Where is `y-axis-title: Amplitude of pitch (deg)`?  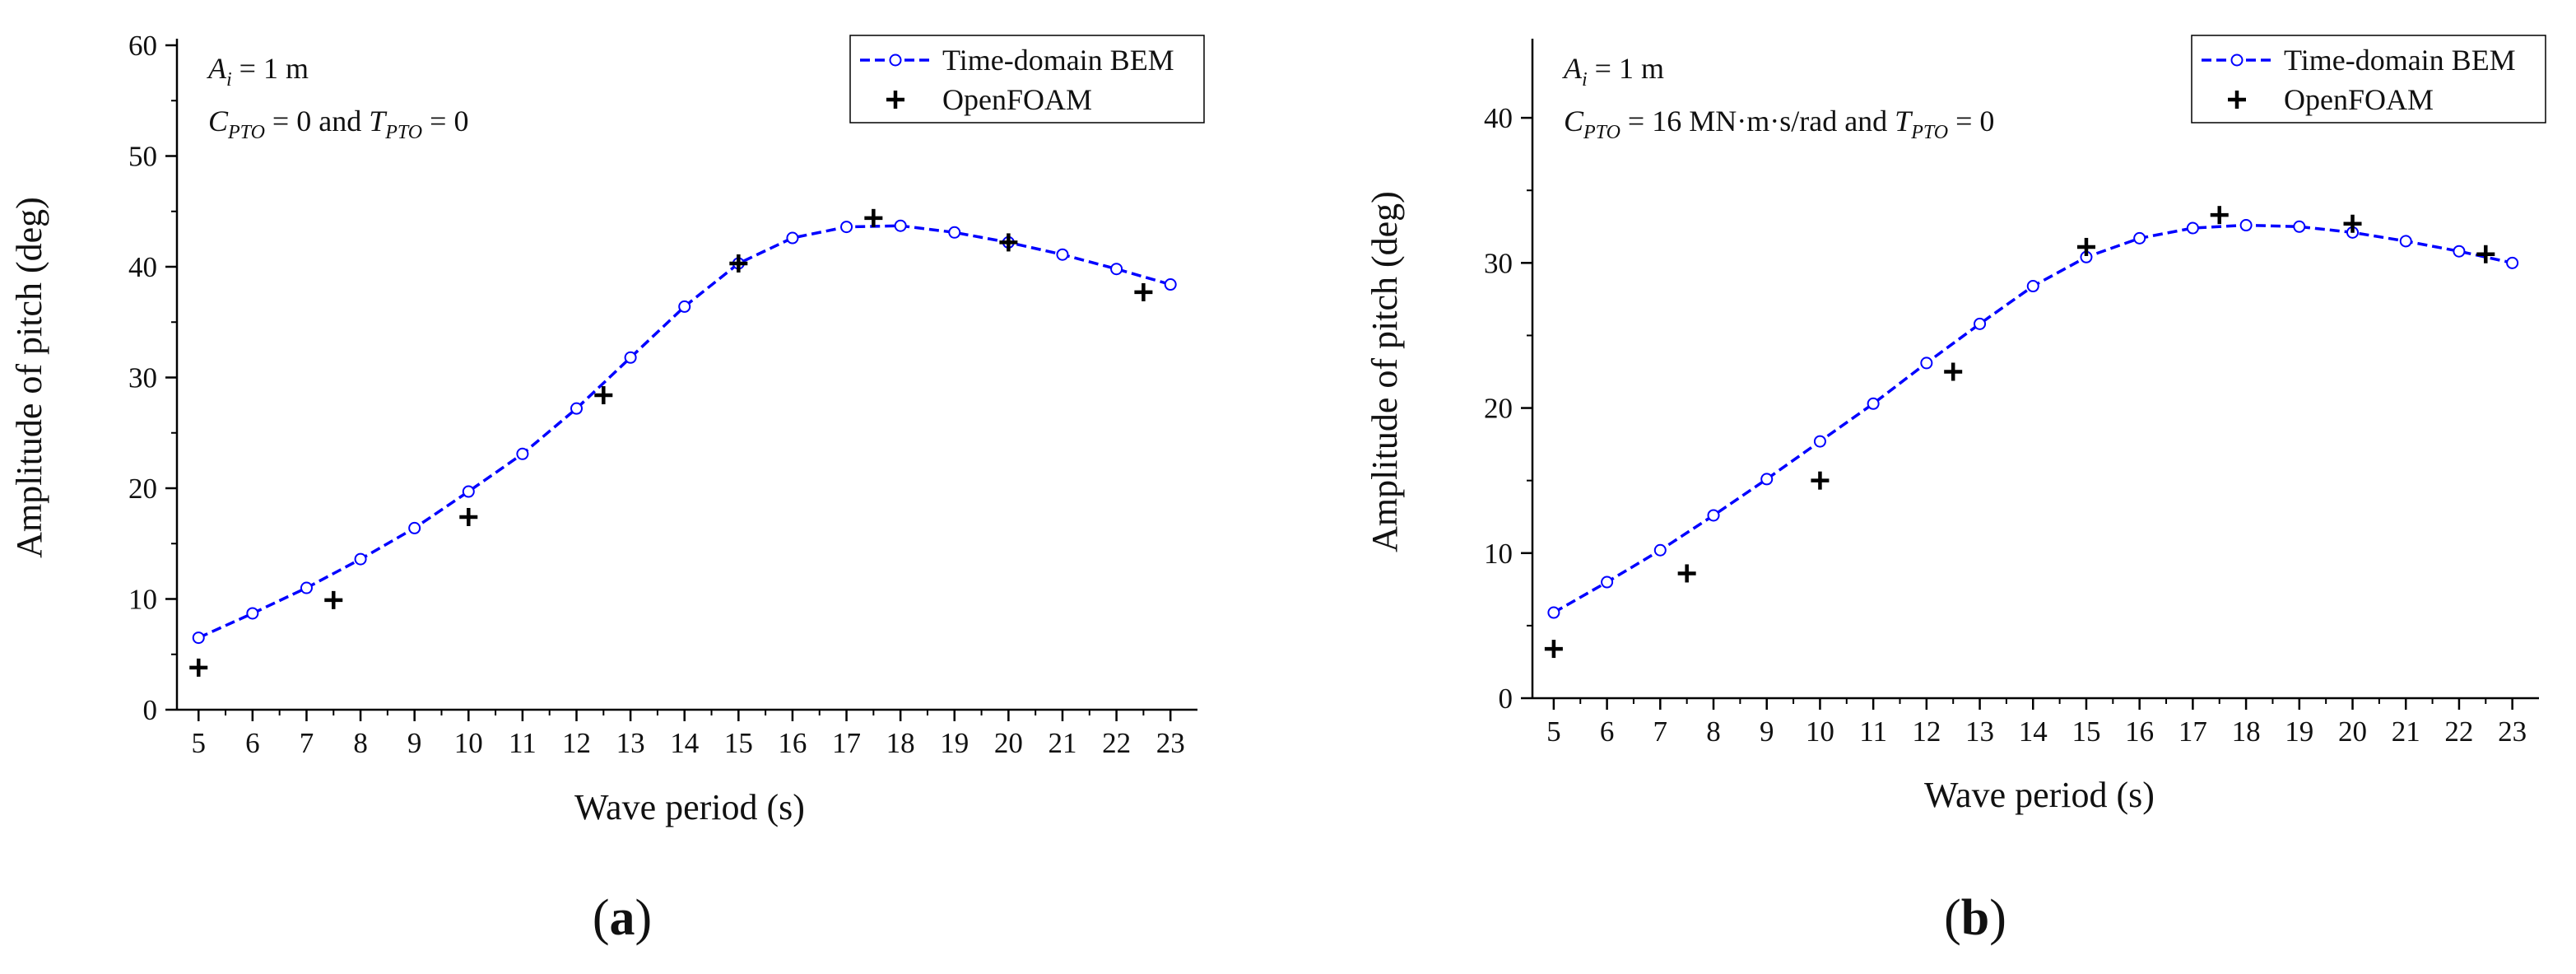 y-axis-title: Amplitude of pitch (deg) is located at coordinates (29, 377).